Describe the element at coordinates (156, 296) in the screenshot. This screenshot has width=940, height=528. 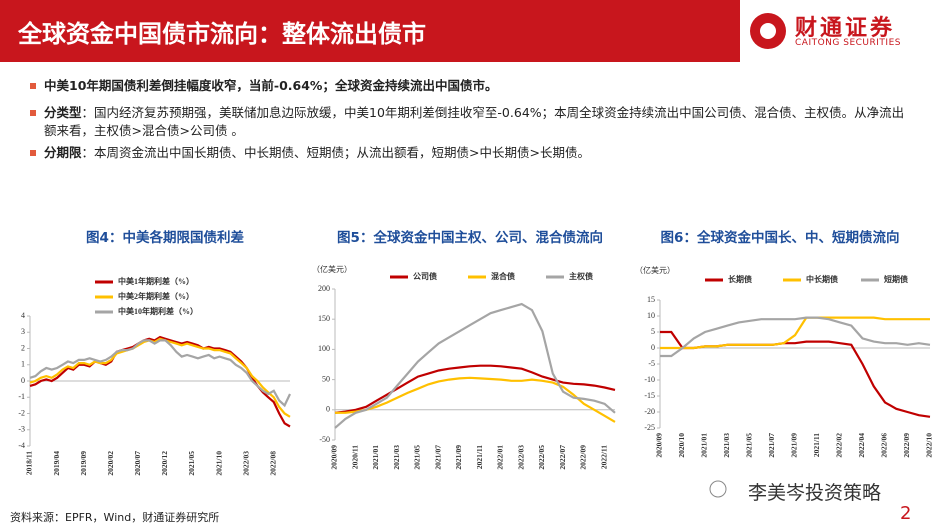
I see `legend-label: 中美2年期利差（%）` at that location.